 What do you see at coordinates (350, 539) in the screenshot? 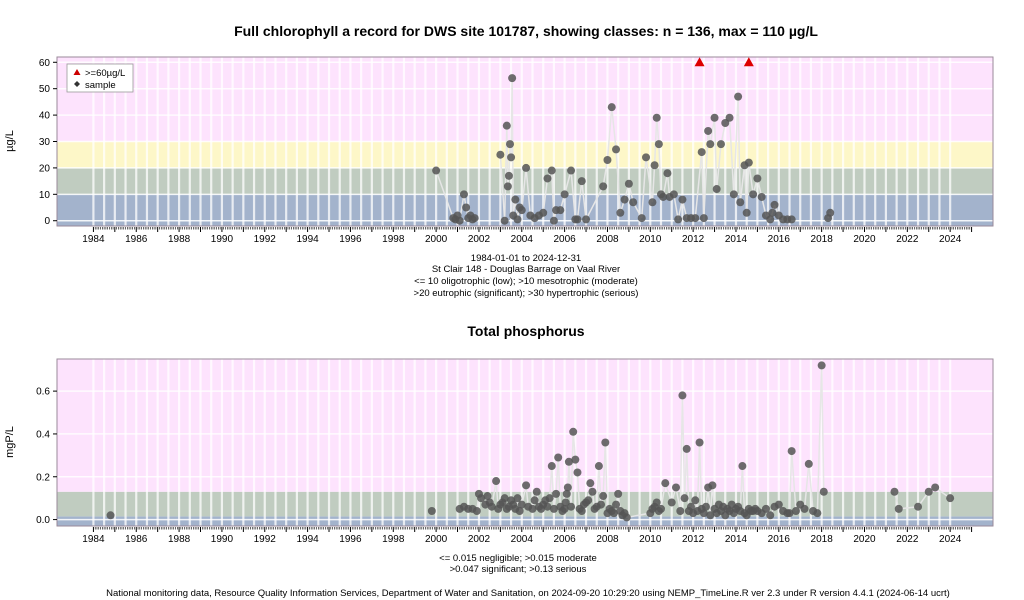
I see `phosphorus-x-tick-label: 1996` at bounding box center [350, 539].